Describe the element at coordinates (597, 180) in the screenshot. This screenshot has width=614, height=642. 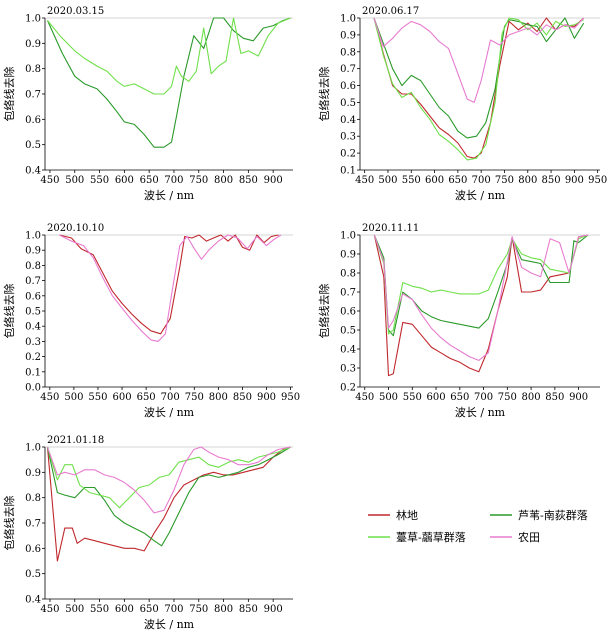
I see `x-tick-label: 950` at that location.